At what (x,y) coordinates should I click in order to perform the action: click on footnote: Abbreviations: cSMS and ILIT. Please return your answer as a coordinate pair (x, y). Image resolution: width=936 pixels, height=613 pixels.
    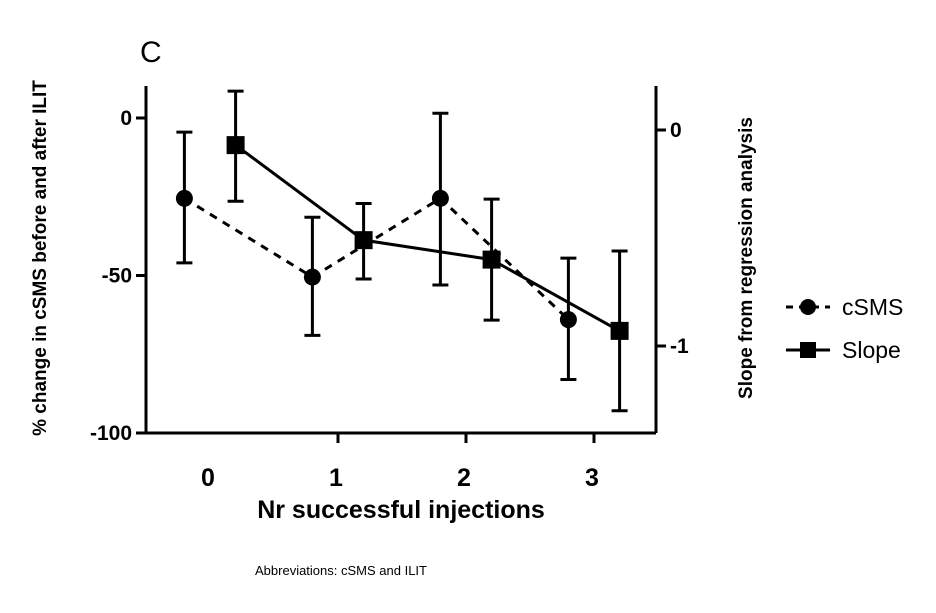
    Looking at the image, I should click on (341, 570).